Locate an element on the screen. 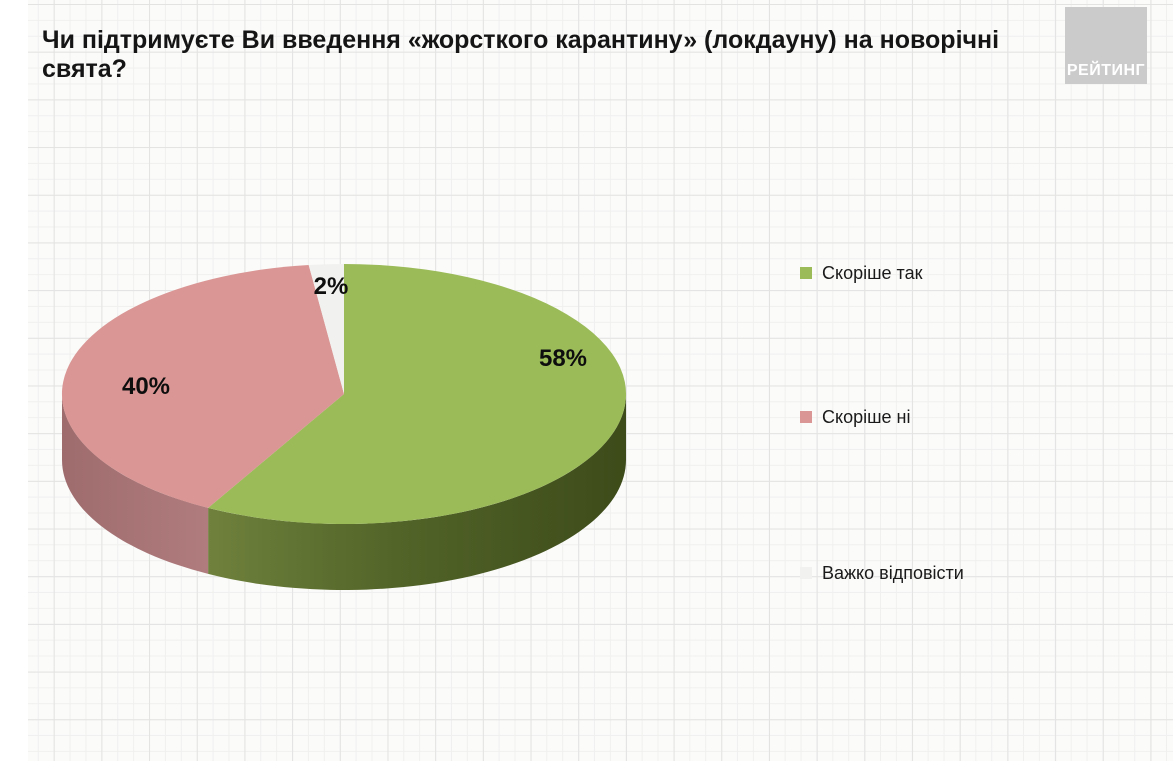 This screenshot has height=761, width=1173. pie-side-no is located at coordinates (135, 484).